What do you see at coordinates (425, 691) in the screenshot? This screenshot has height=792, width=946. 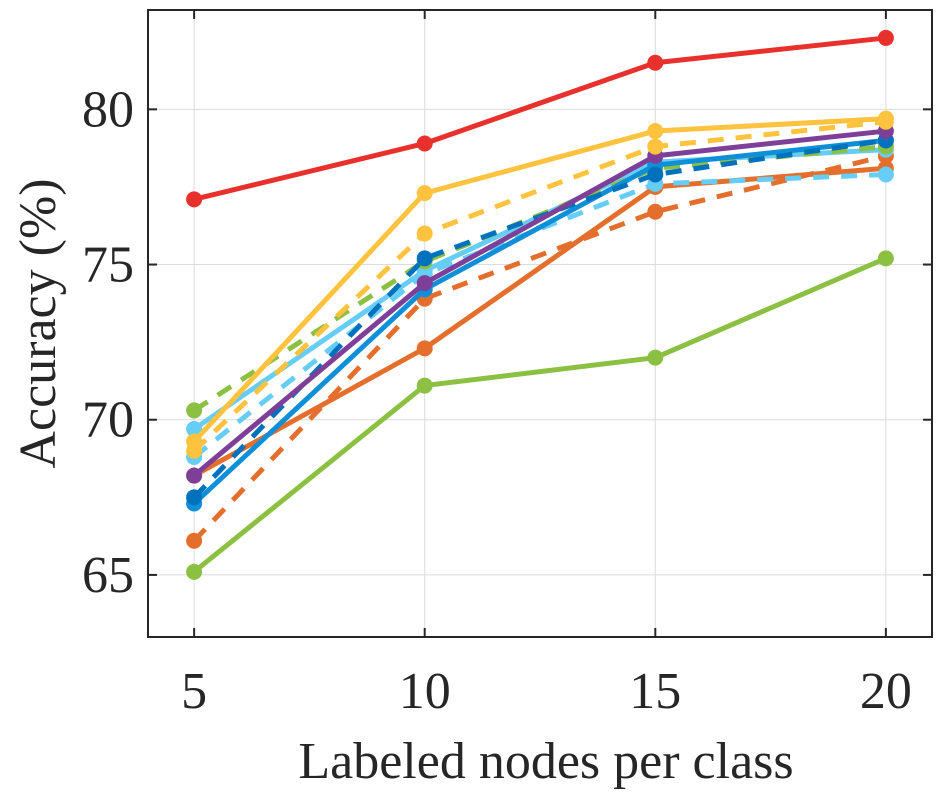 I see `x-tick-label: 10` at bounding box center [425, 691].